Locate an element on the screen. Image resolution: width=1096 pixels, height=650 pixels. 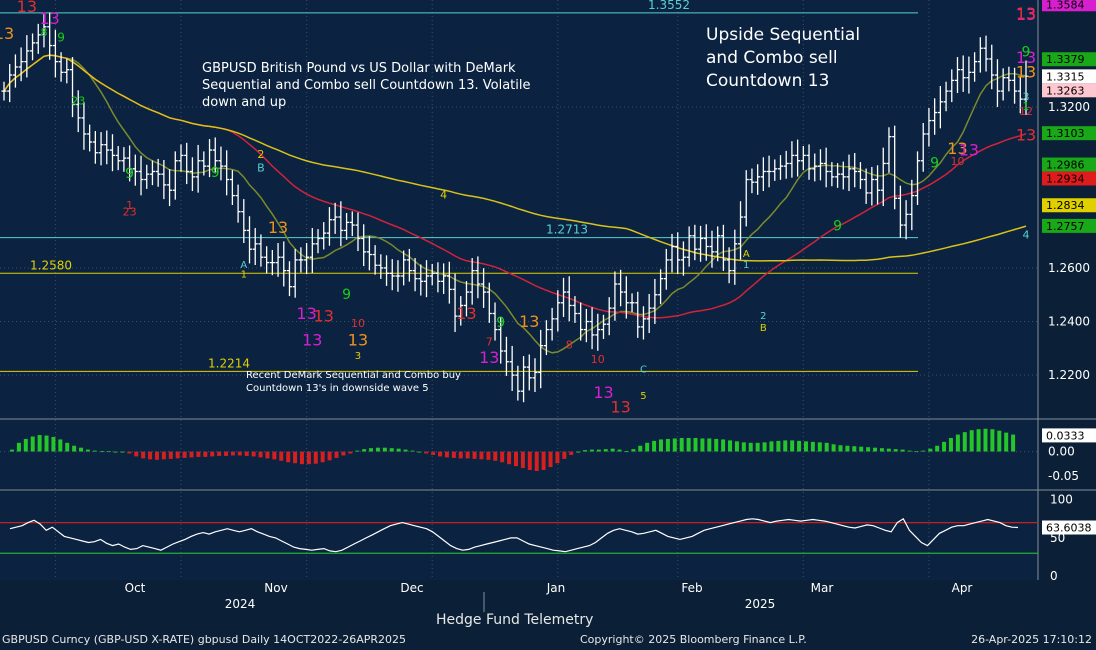
histogram-tick-label: -0.05 is located at coordinates (1063, 476).